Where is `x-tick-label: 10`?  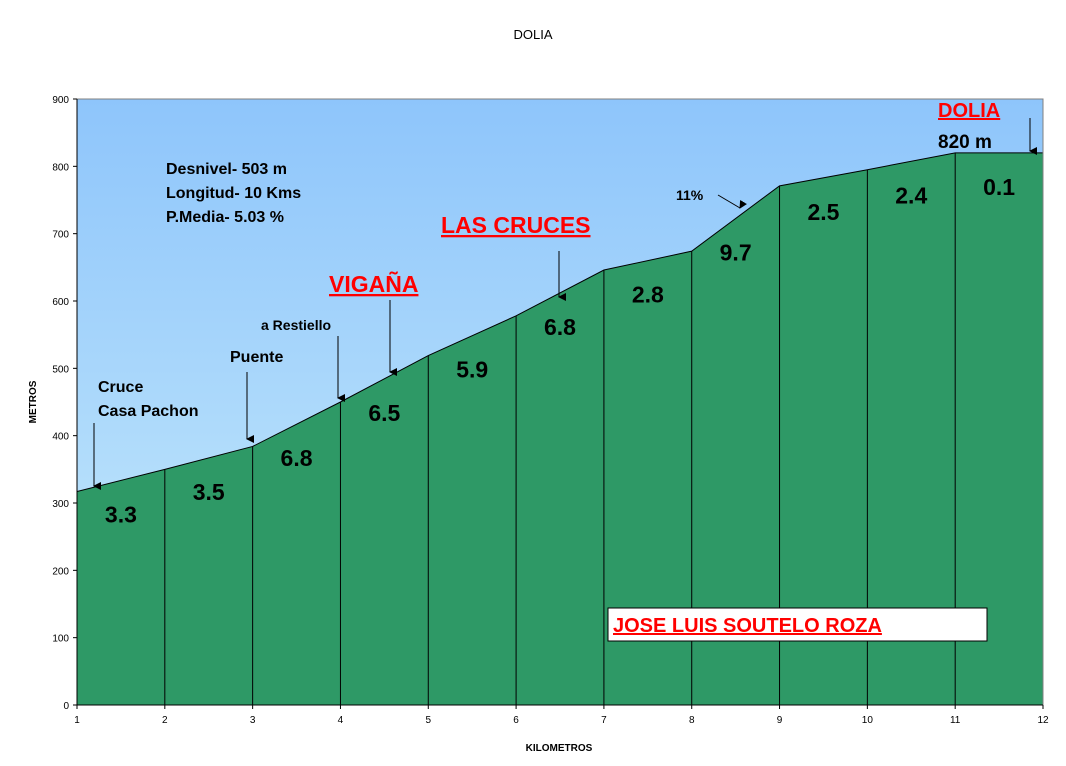
x-tick-label: 10 is located at coordinates (868, 720).